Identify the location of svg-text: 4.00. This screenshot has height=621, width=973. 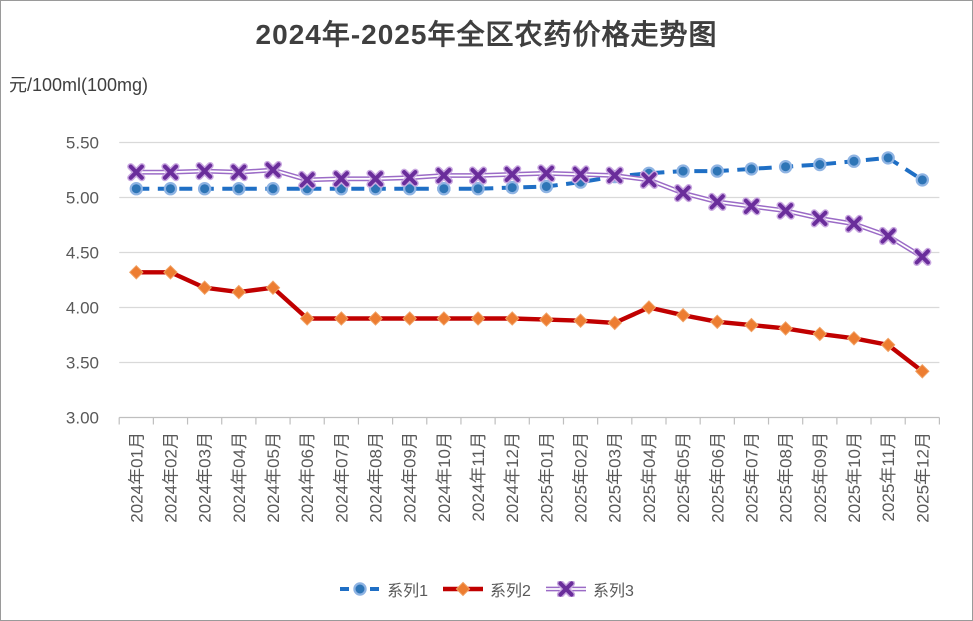
(82, 308).